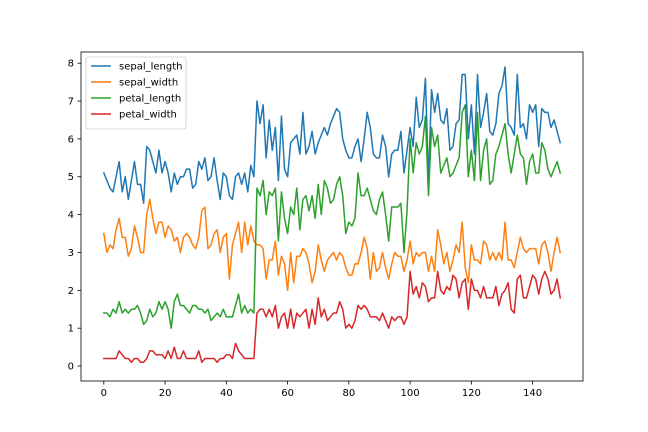  What do you see at coordinates (348, 393) in the screenshot?
I see `x-tick-label: 80` at bounding box center [348, 393].